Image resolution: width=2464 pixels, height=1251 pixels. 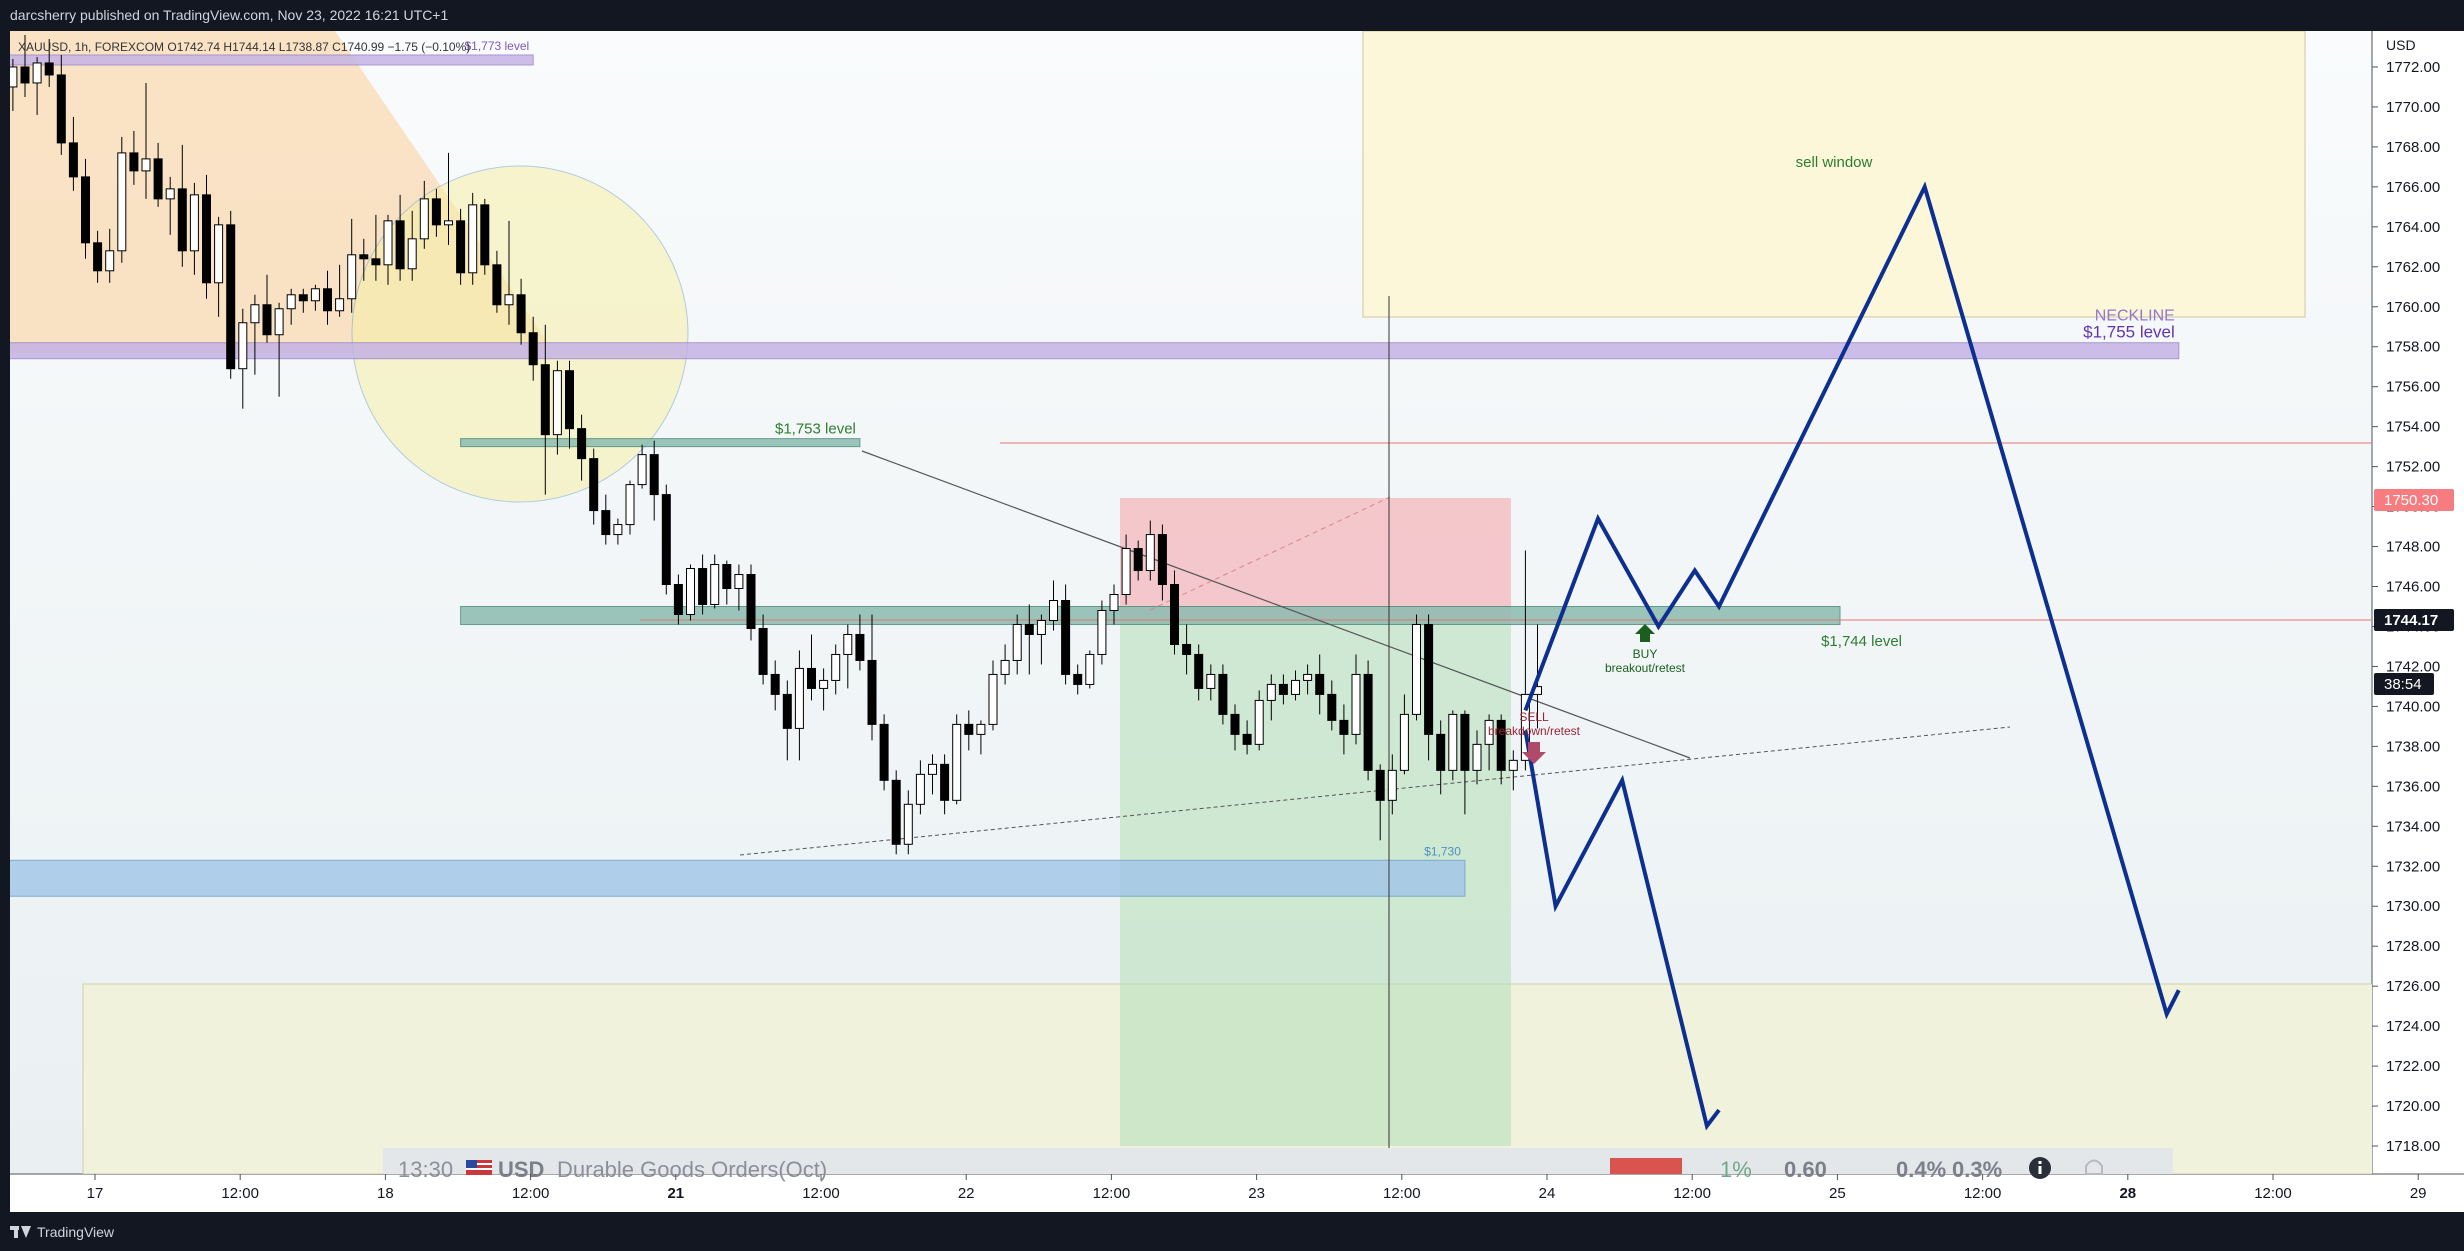 I want to click on y-tick-label: 1766.00, so click(x=2413, y=187).